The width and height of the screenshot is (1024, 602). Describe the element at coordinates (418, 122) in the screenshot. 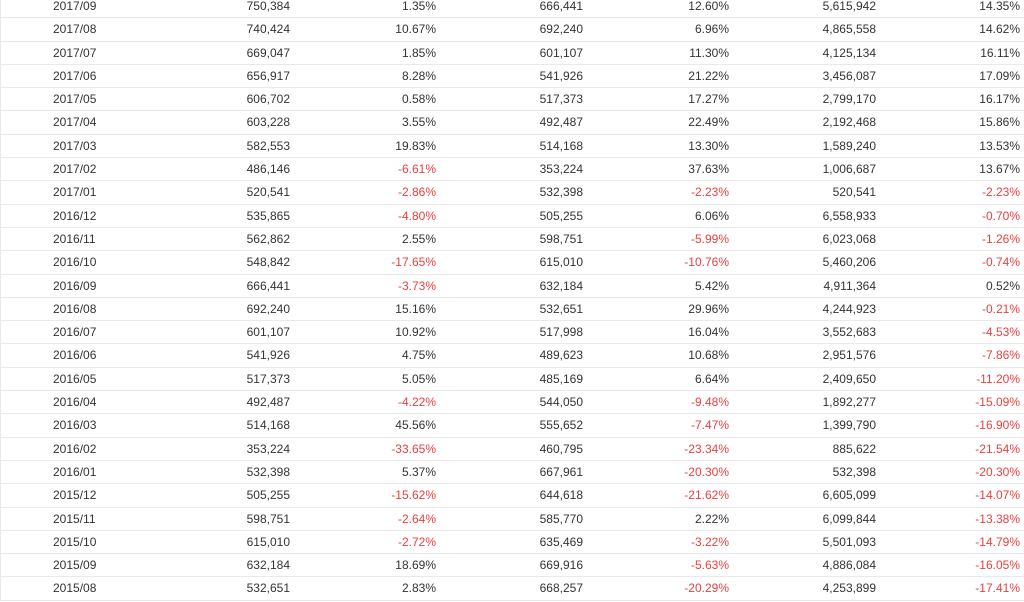

I see `change-a-cell: 3.55%` at that location.